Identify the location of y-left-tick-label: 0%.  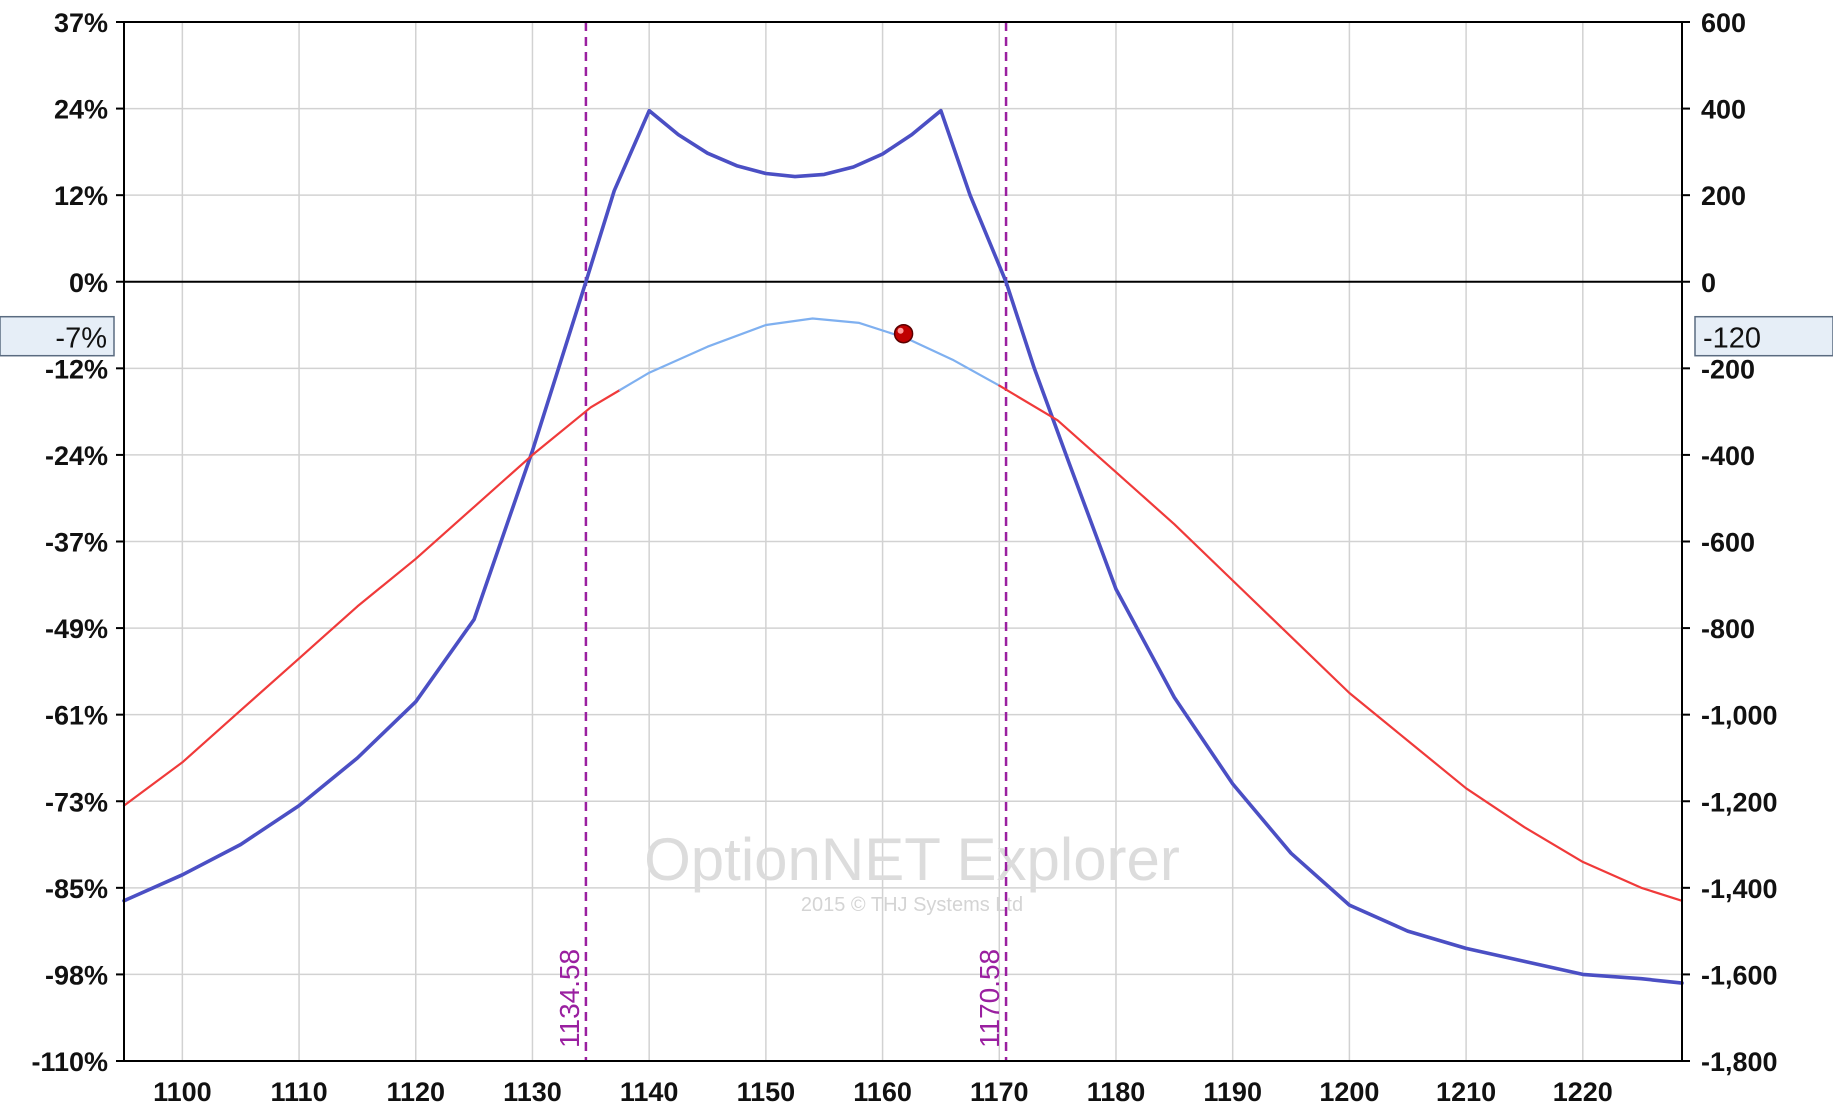
(88, 283).